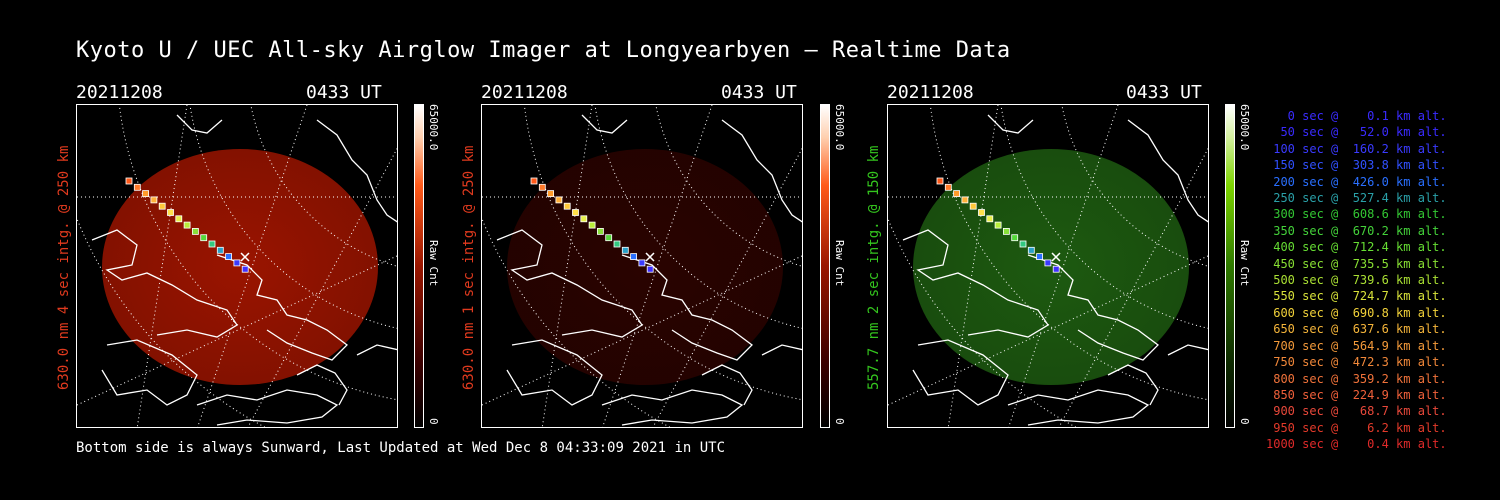 The width and height of the screenshot is (1500, 500). I want to click on panel-ylabel: 557.7 nm 2 sec intg. @ 150 km, so click(874, 267).